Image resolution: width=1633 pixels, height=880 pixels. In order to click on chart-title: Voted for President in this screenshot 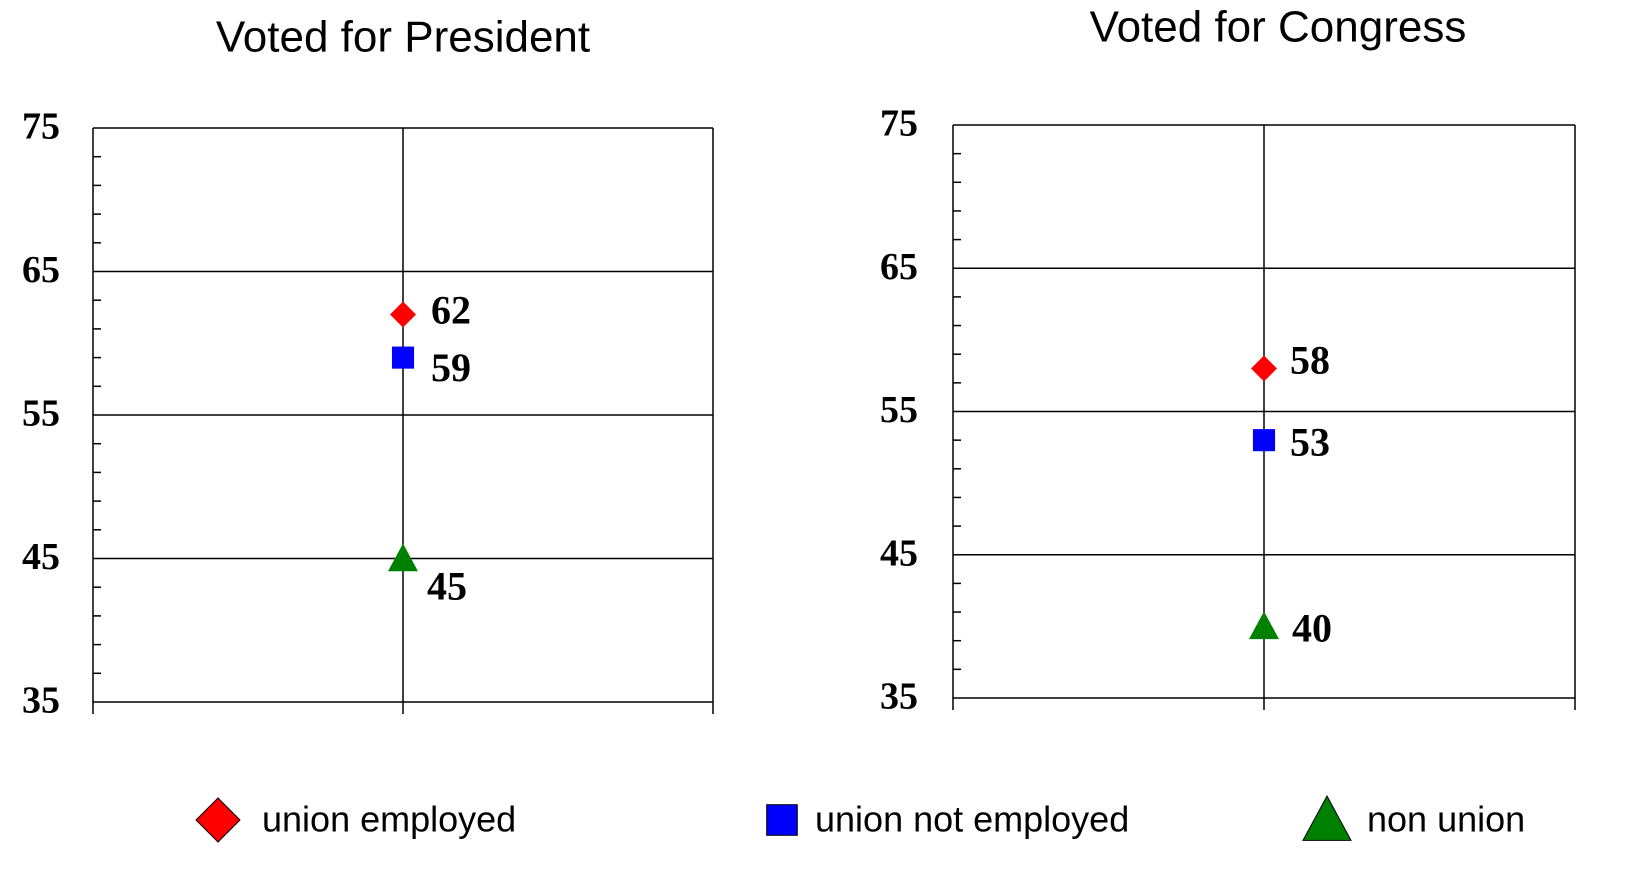, I will do `click(403, 37)`.